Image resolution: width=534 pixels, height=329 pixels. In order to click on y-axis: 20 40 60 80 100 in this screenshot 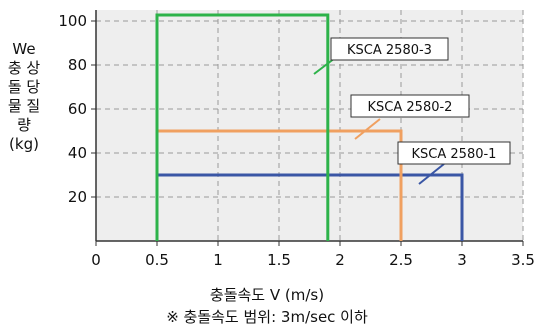, I will do `click(77, 125)`.